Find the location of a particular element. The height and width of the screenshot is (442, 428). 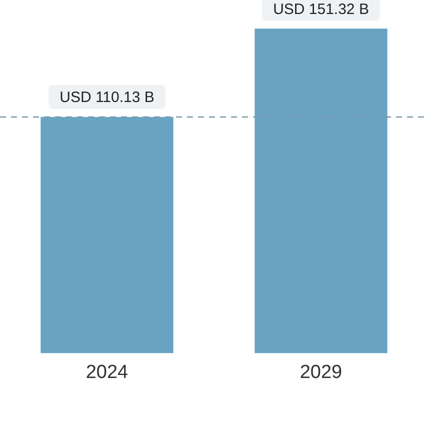

data-label: USD 151.32 B is located at coordinates (321, 9).